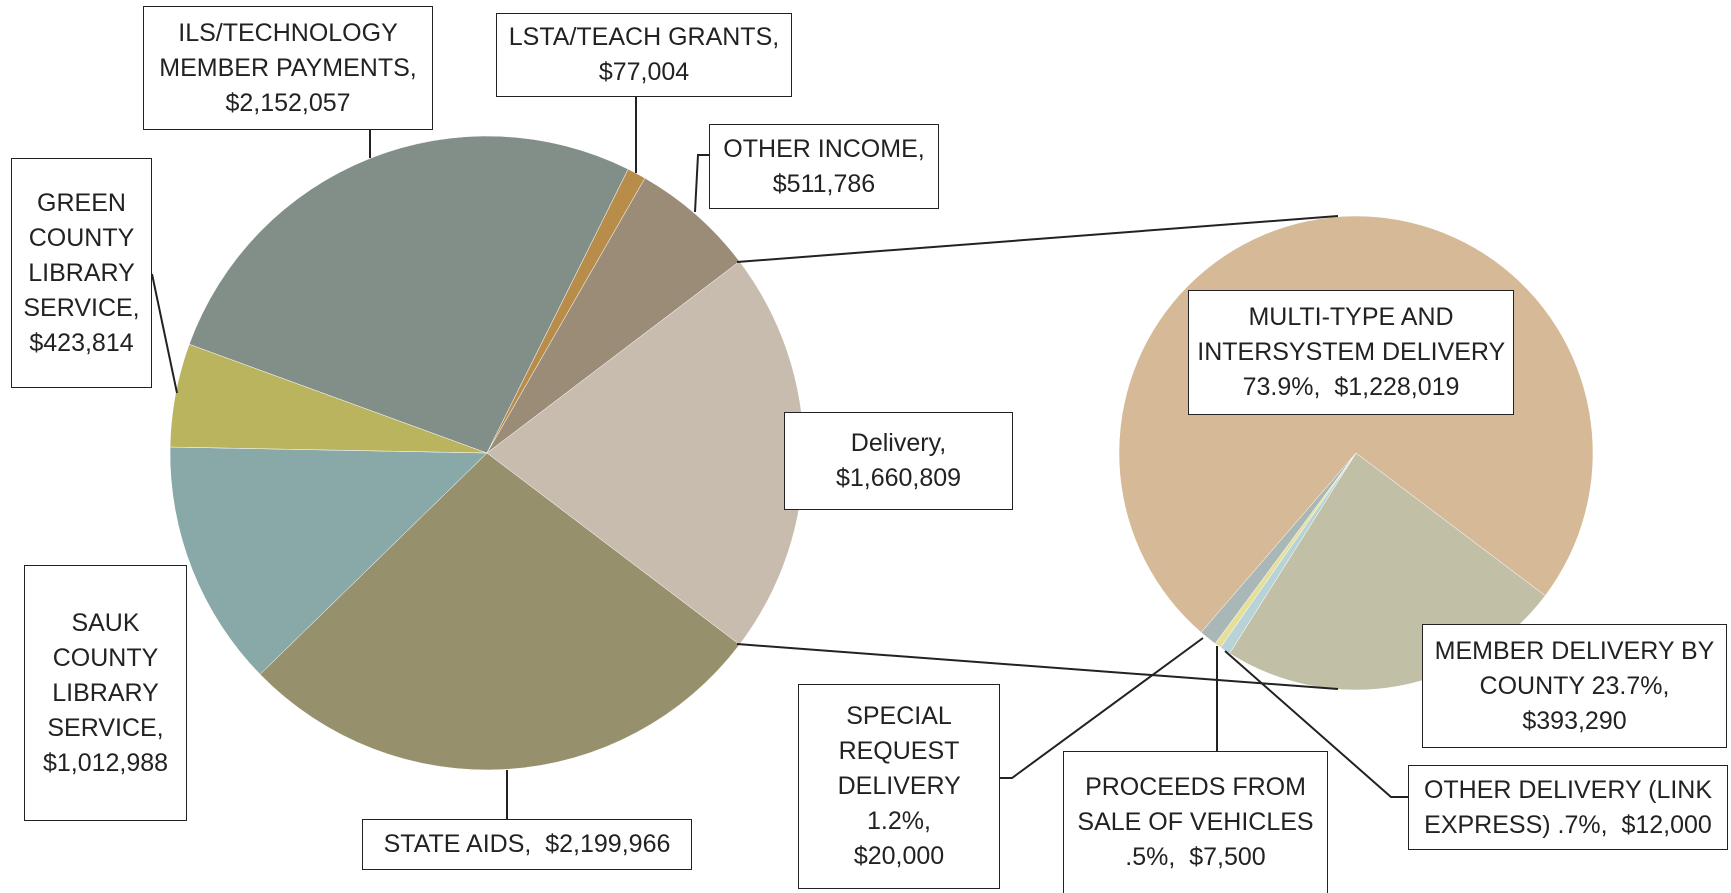 The width and height of the screenshot is (1731, 893). I want to click on label-percent: 73.9%,, so click(1281, 387).